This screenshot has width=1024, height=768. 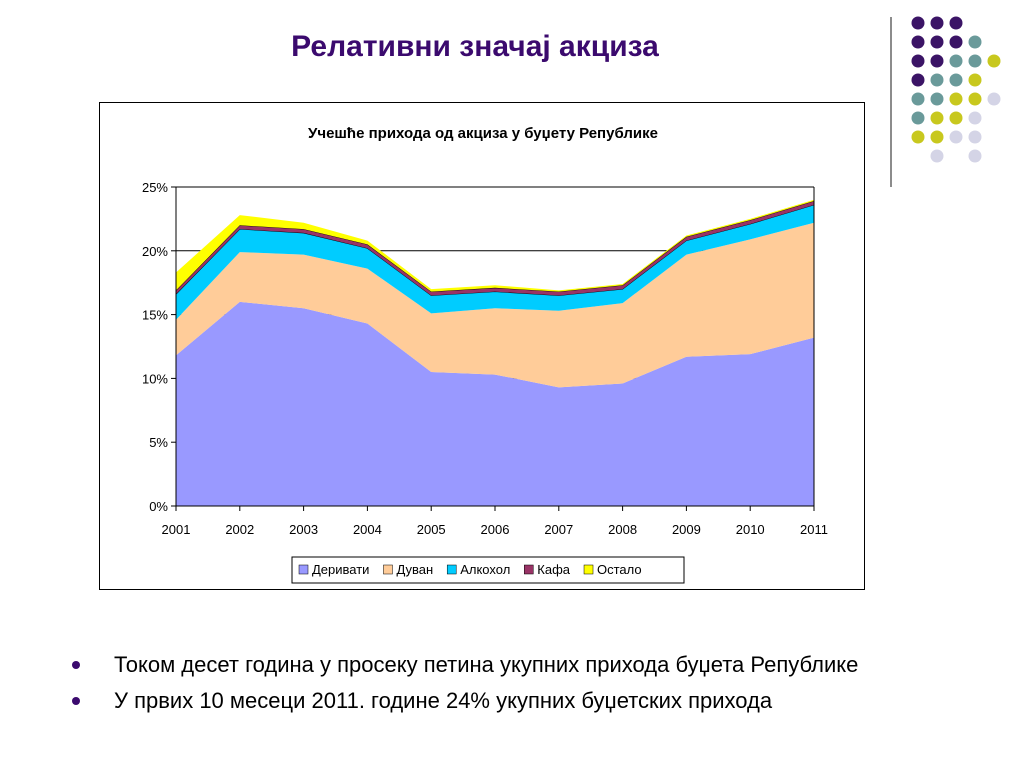 I want to click on y-tick-label: 0%, so click(x=158, y=506).